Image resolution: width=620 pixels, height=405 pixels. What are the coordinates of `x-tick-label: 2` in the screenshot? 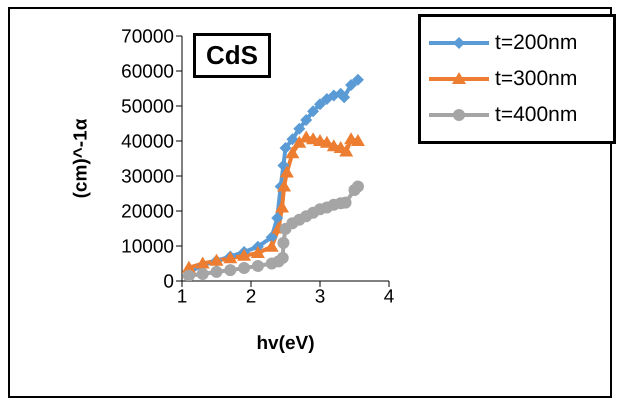 It's located at (251, 297).